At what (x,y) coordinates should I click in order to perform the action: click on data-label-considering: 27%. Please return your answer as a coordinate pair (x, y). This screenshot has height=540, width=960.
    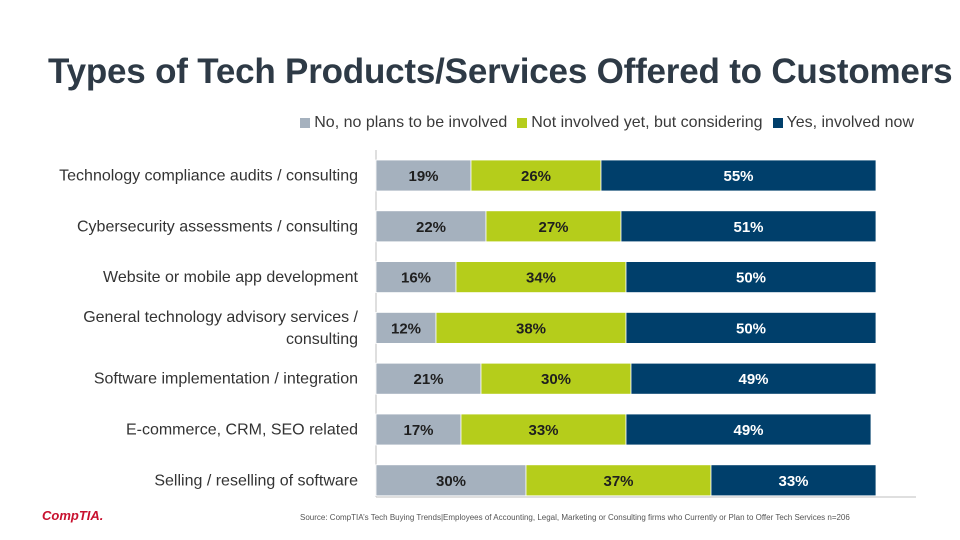
    Looking at the image, I should click on (553, 227).